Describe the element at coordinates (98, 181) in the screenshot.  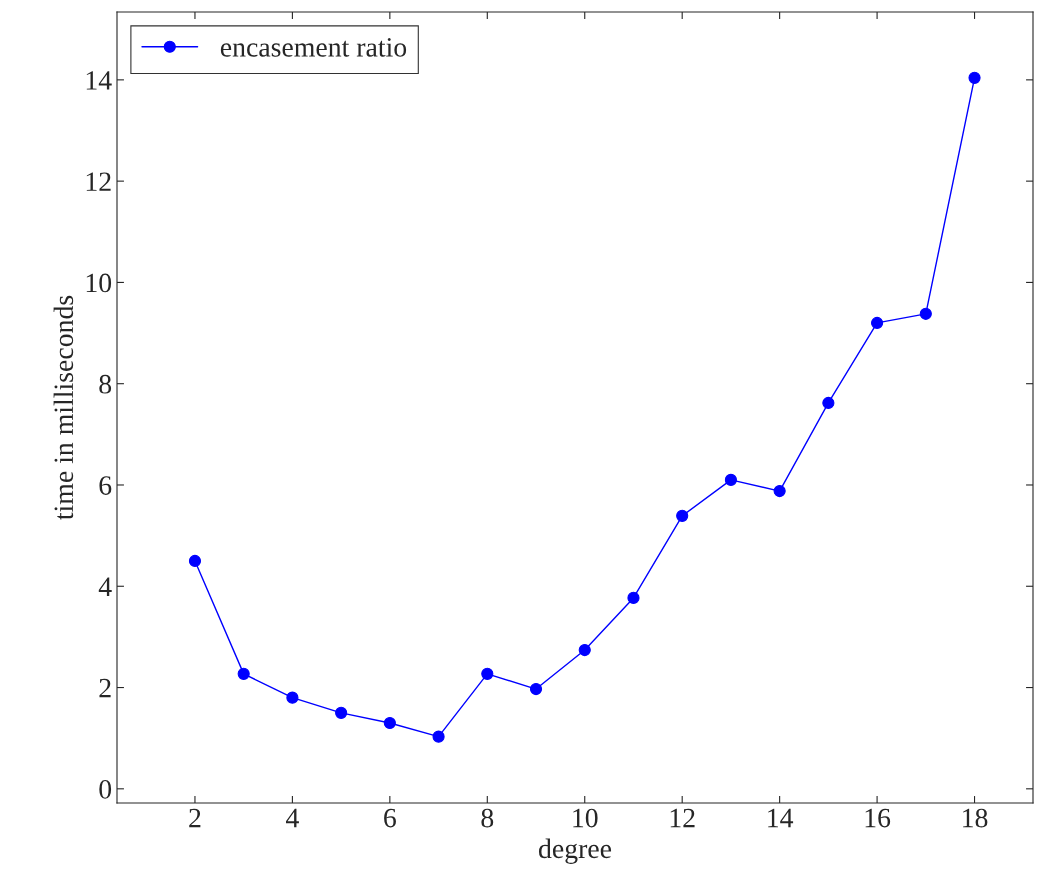
I see `y-tick-label: 12` at that location.